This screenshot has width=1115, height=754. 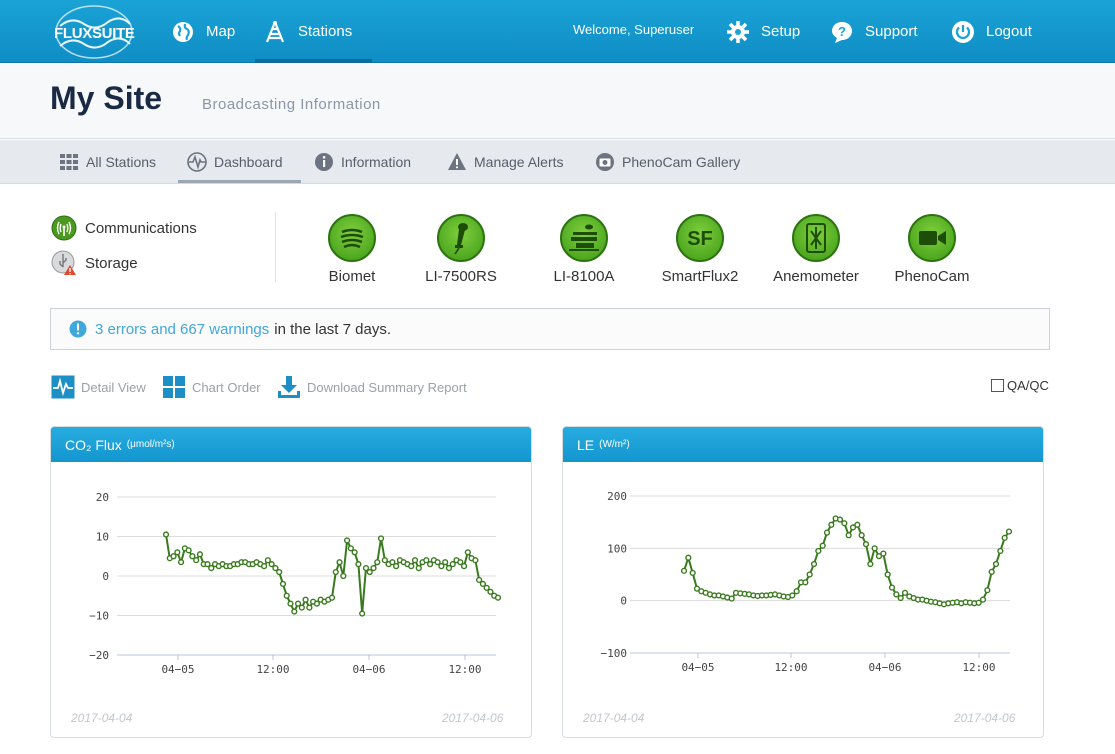 What do you see at coordinates (372, 387) in the screenshot?
I see `download-report-button: Download Summary Report` at bounding box center [372, 387].